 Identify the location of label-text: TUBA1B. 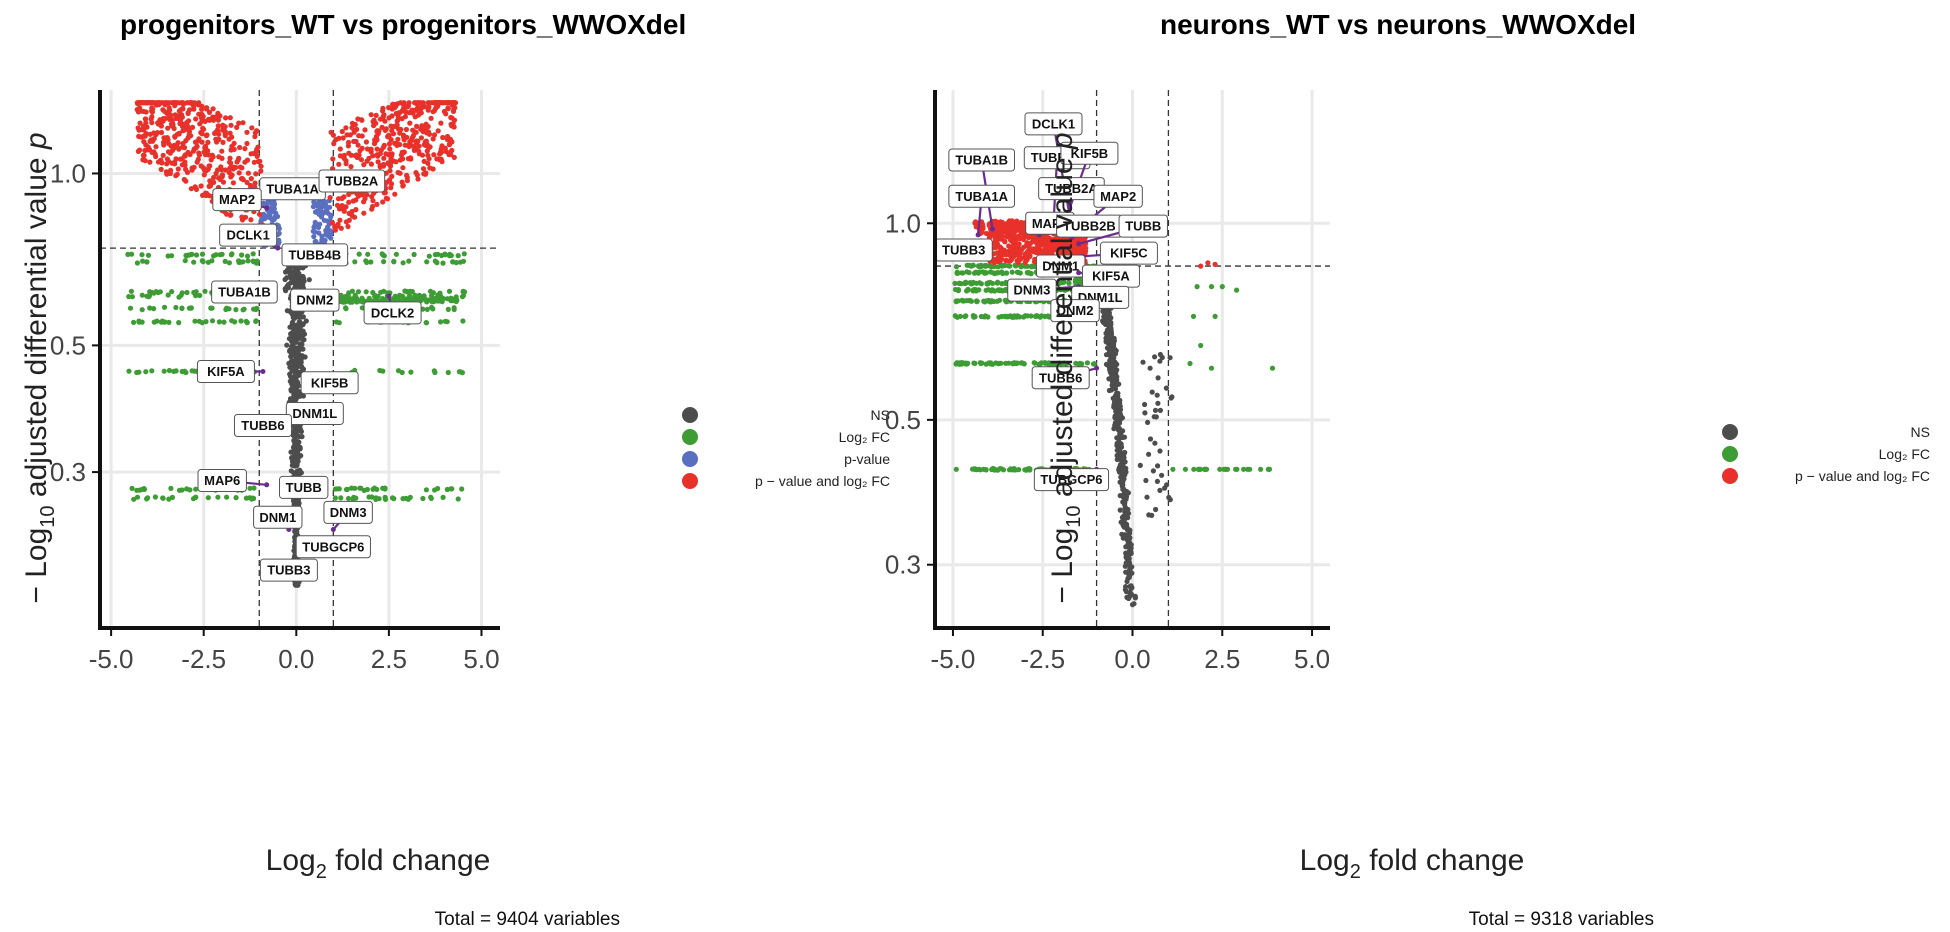
(244, 292).